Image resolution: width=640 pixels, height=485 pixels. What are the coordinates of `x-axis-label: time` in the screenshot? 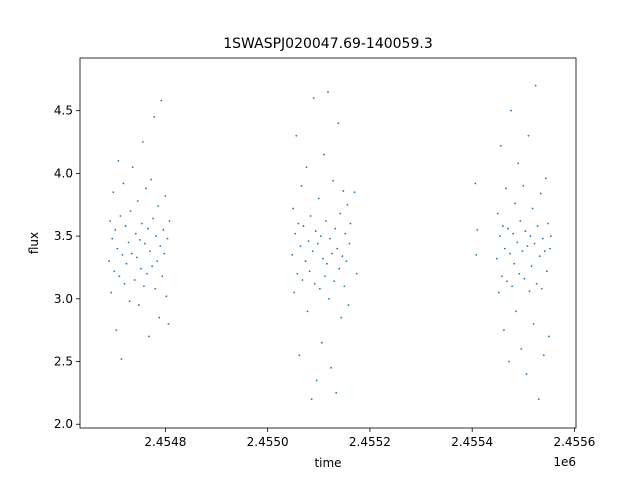 It's located at (327, 463).